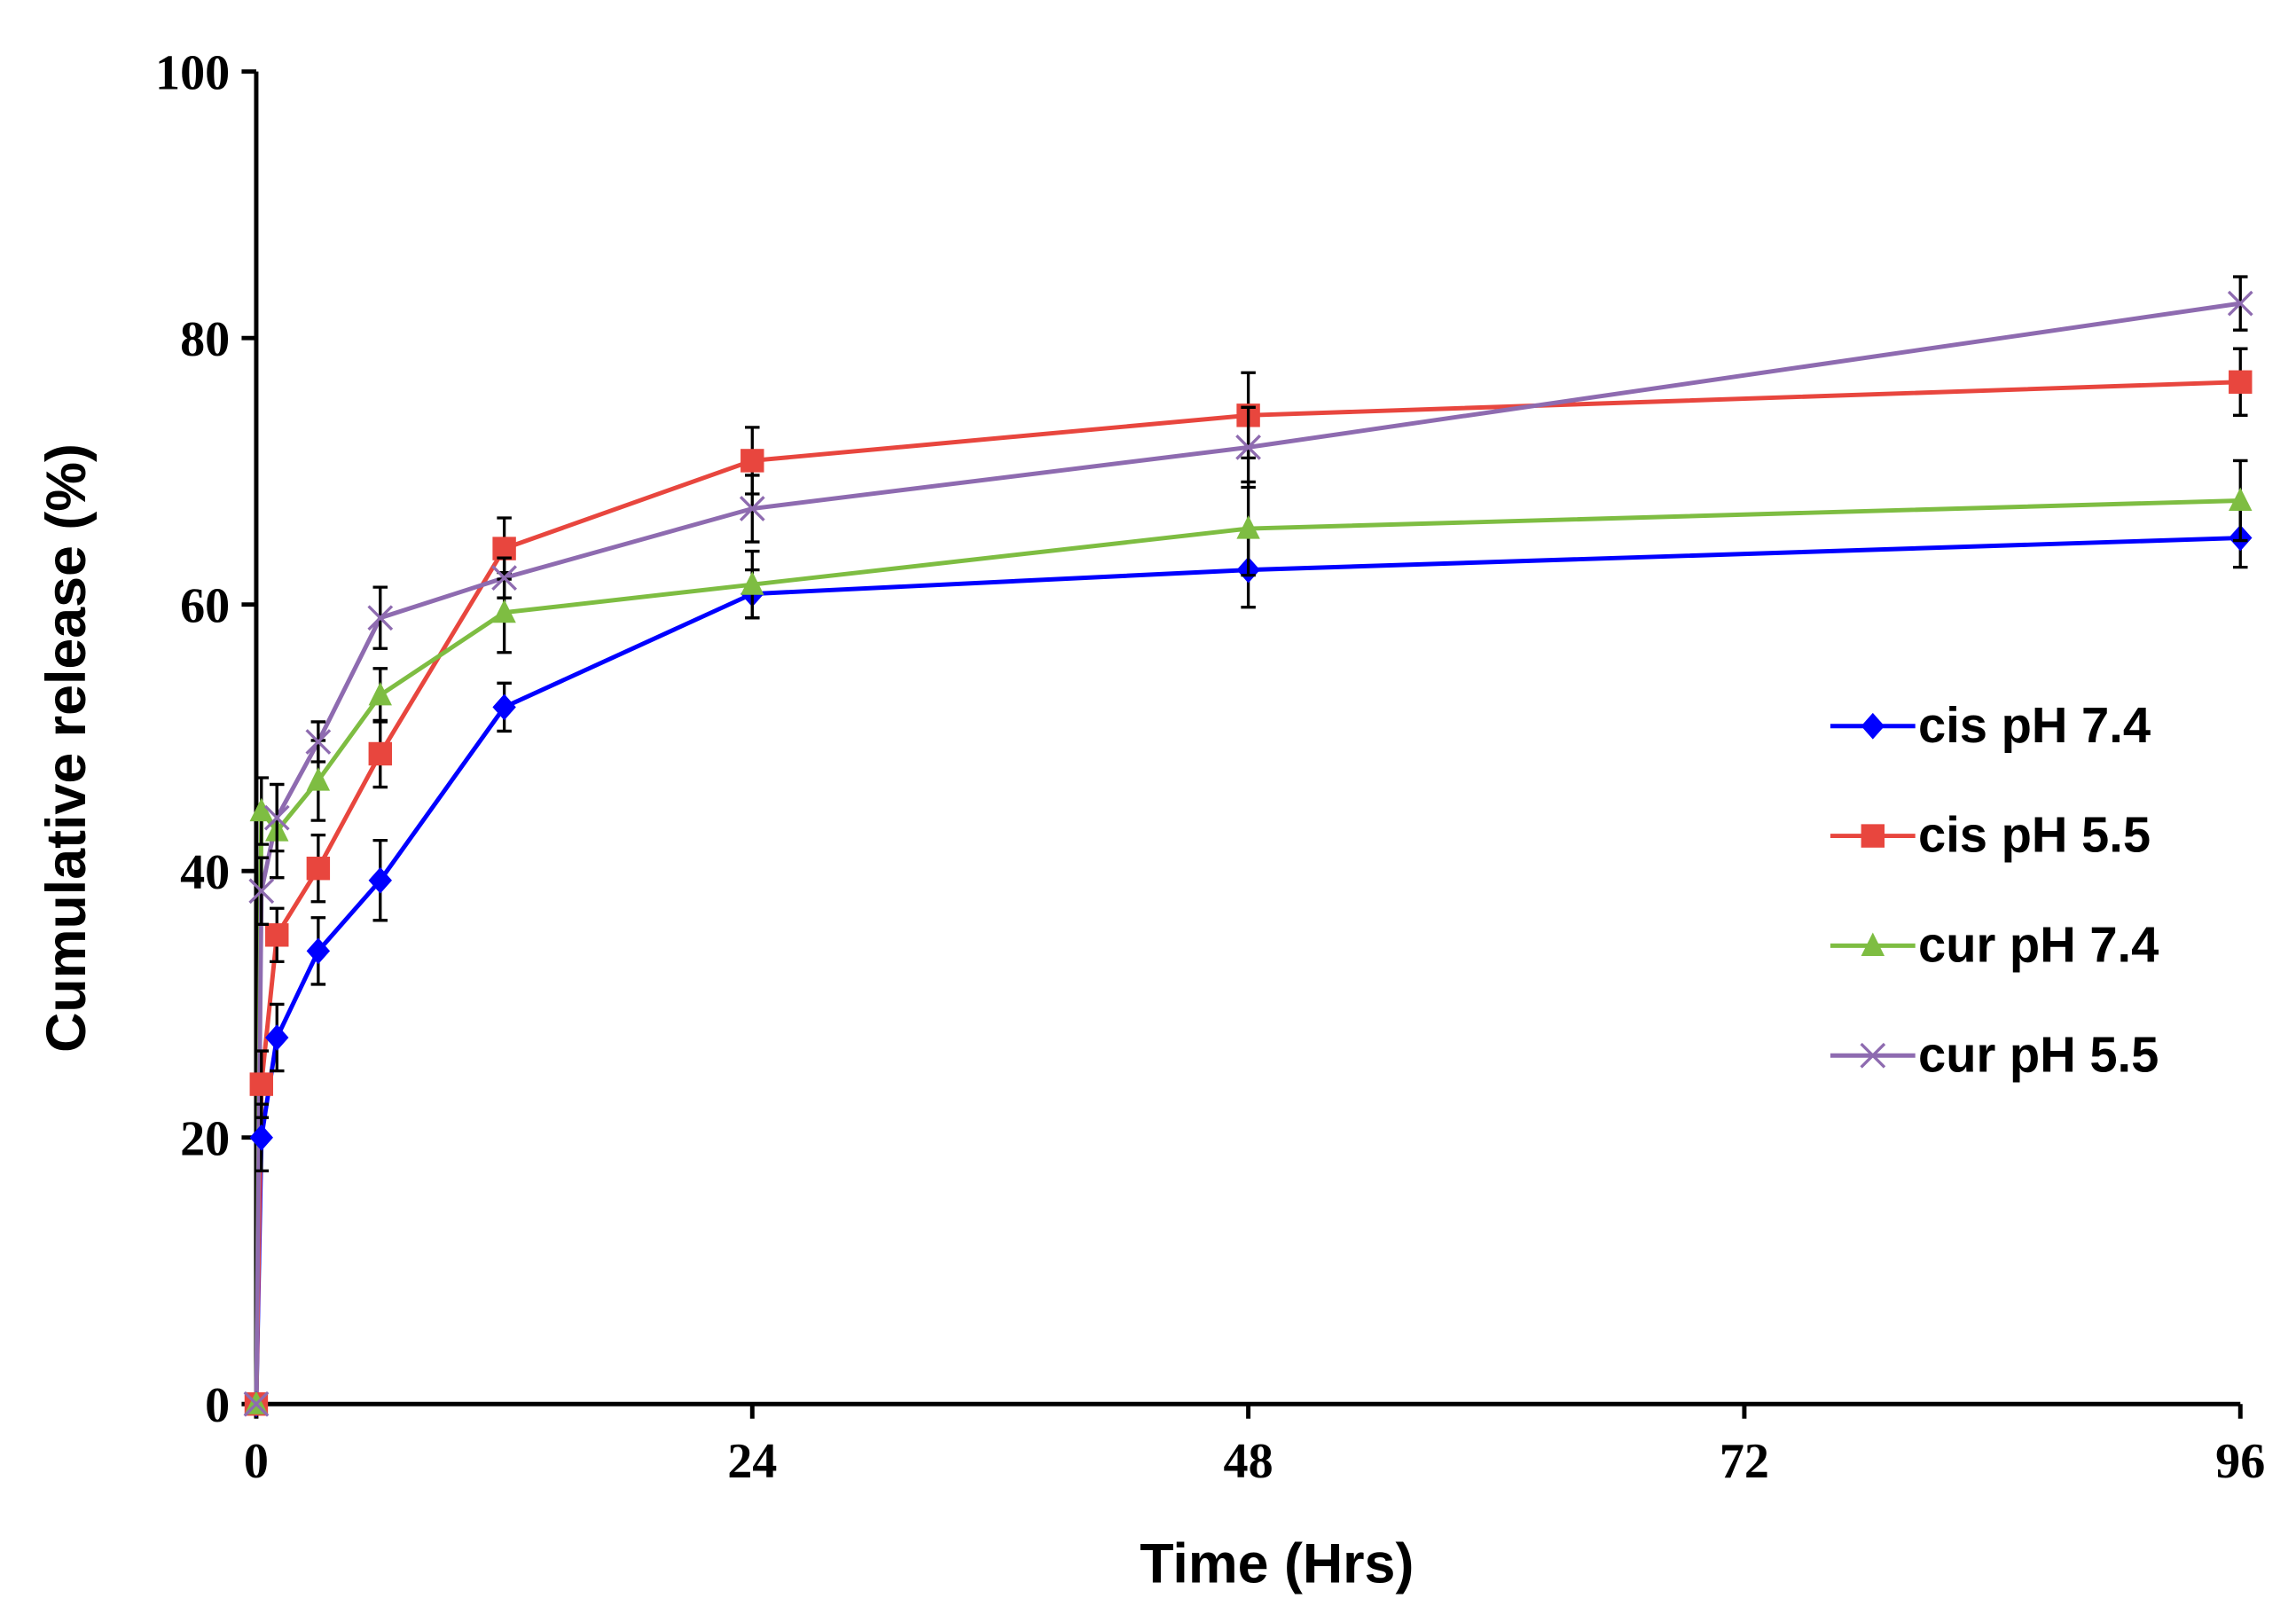 The height and width of the screenshot is (1622, 2296). Describe the element at coordinates (1248, 1461) in the screenshot. I see `x-tick-label: 48` at that location.